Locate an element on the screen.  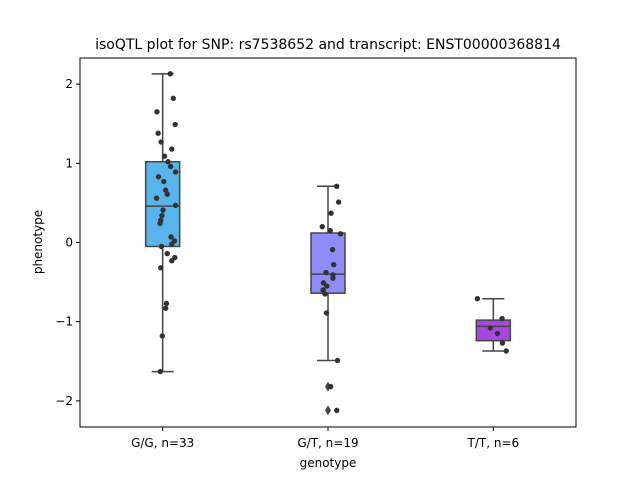
y-tick-label: 0 is located at coordinates (69, 243).